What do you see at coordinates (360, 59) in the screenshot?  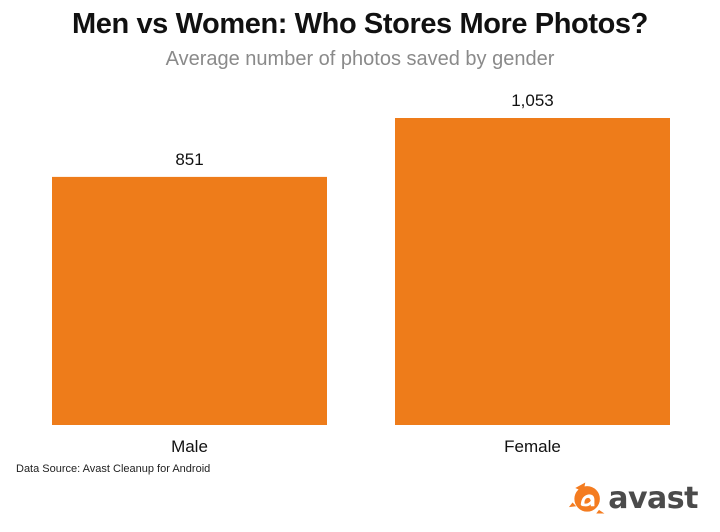 I see `chart-subtitle: Average number of photos saved by gender` at bounding box center [360, 59].